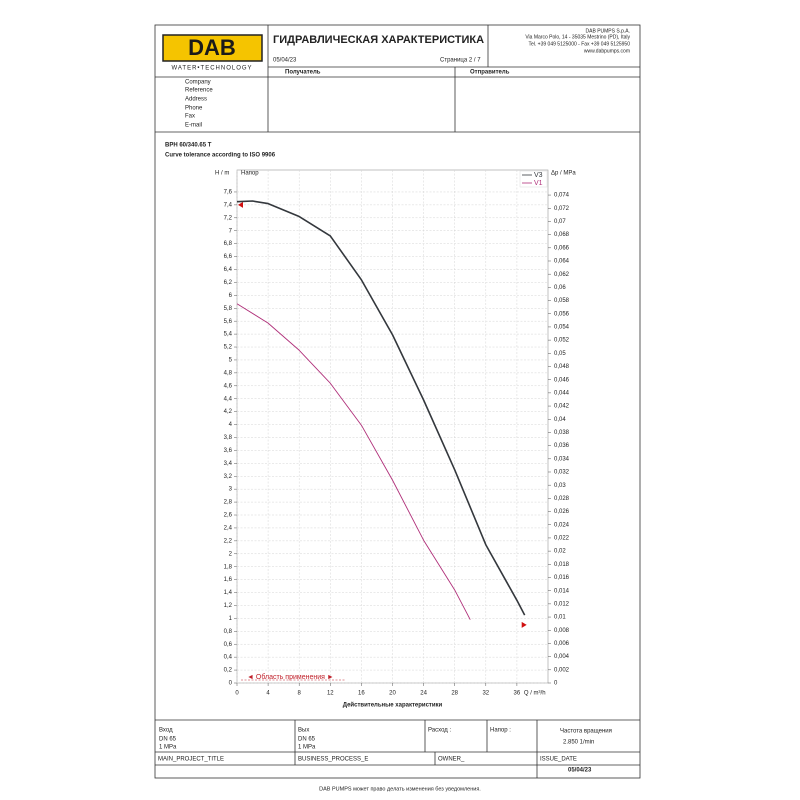 This screenshot has height=800, width=800. What do you see at coordinates (199, 91) in the screenshot?
I see `field: Reference` at bounding box center [199, 91].